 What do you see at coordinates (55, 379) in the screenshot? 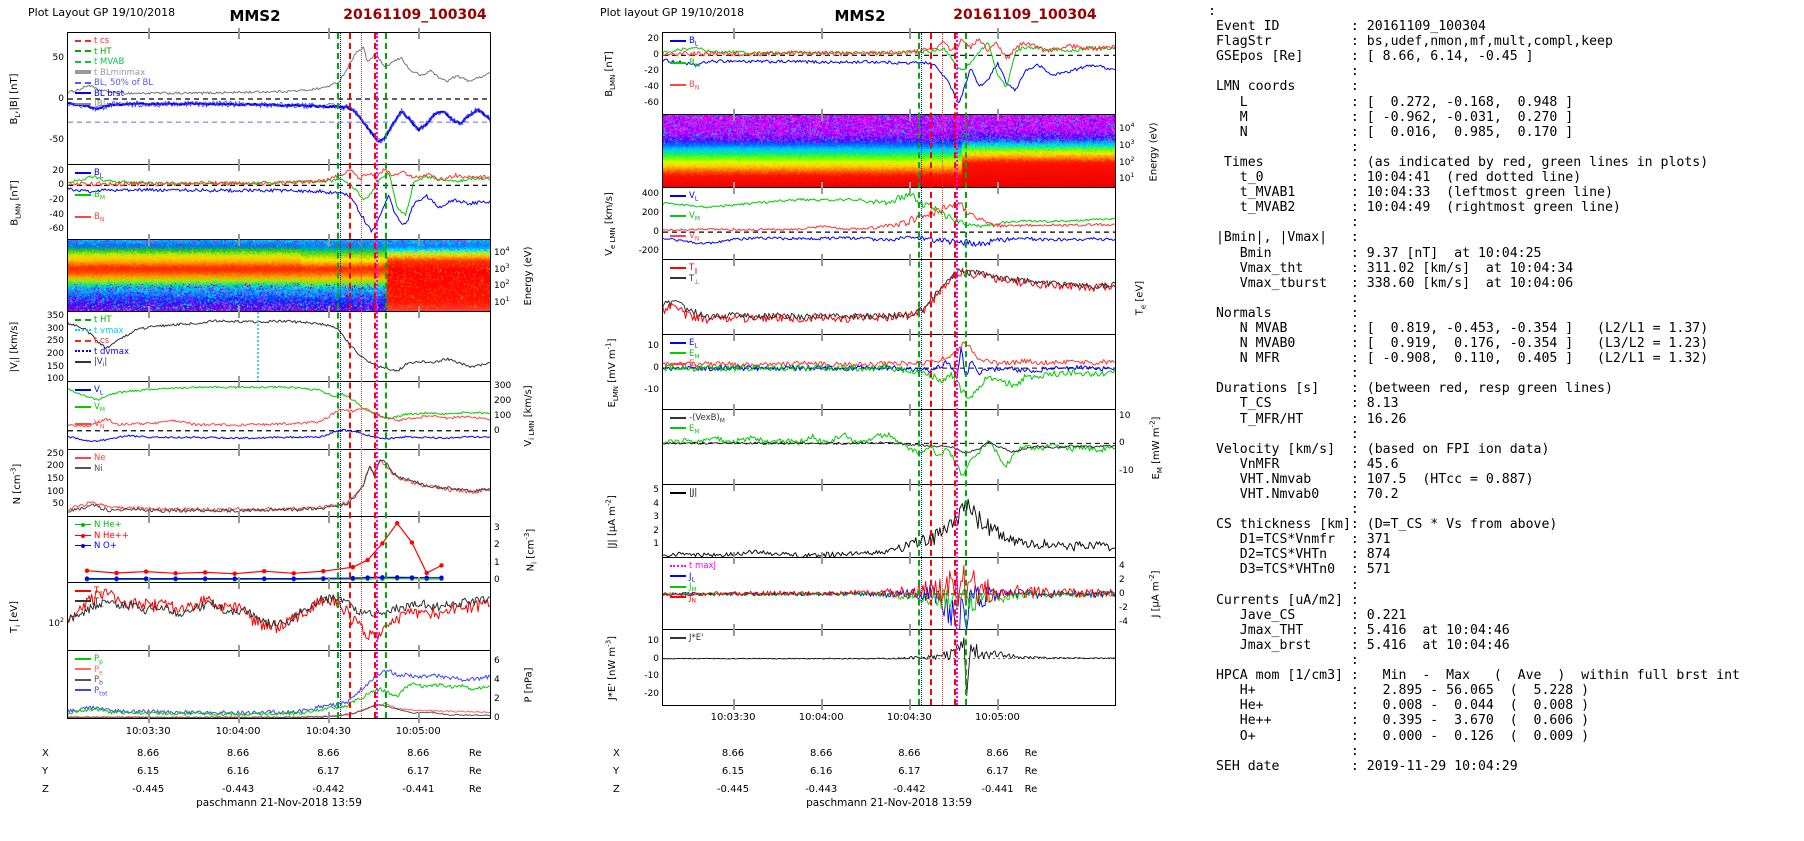
I see `axis-tick-label: 100` at bounding box center [55, 379].